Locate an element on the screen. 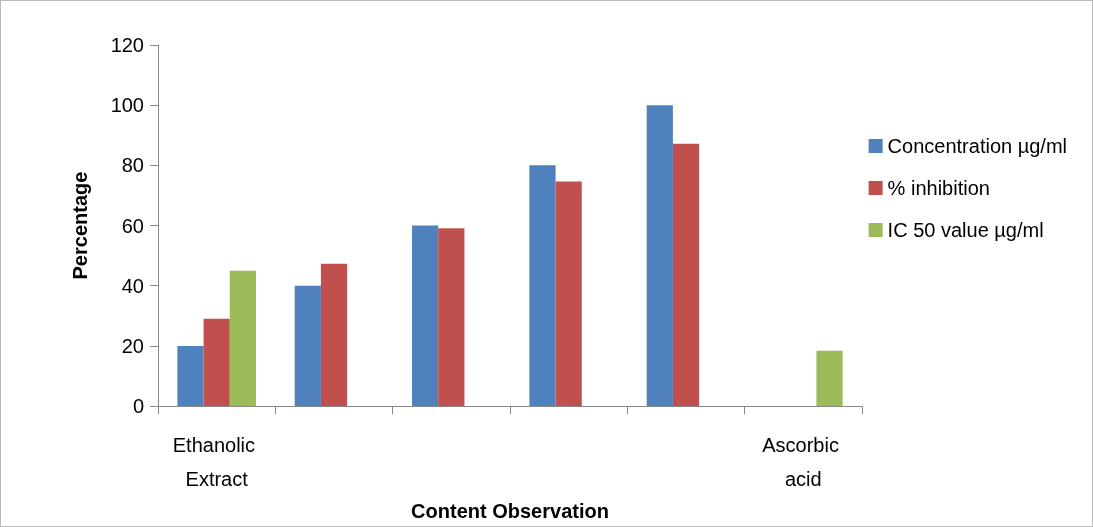 The width and height of the screenshot is (1093, 527). y-tick-label: 100 is located at coordinates (127, 105).